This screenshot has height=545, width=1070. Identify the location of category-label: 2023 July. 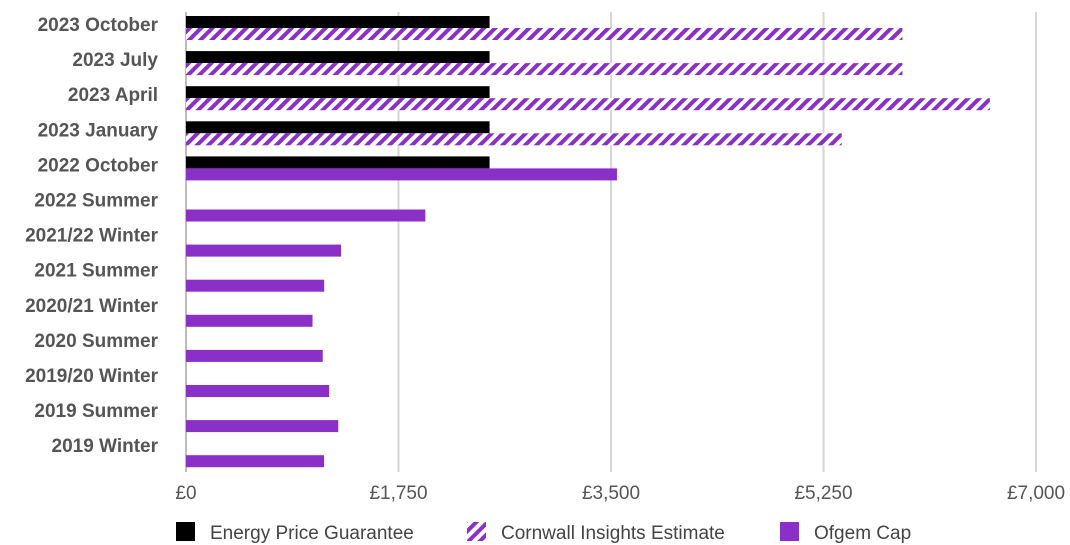
(115, 60).